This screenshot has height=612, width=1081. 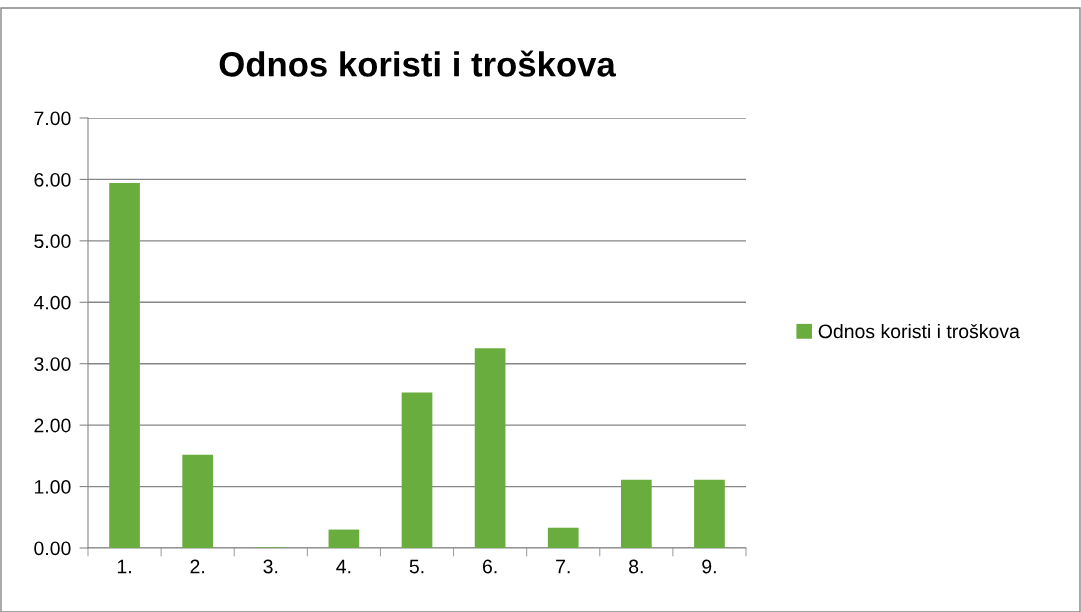 What do you see at coordinates (52, 548) in the screenshot?
I see `y-tick-label: 0.00` at bounding box center [52, 548].